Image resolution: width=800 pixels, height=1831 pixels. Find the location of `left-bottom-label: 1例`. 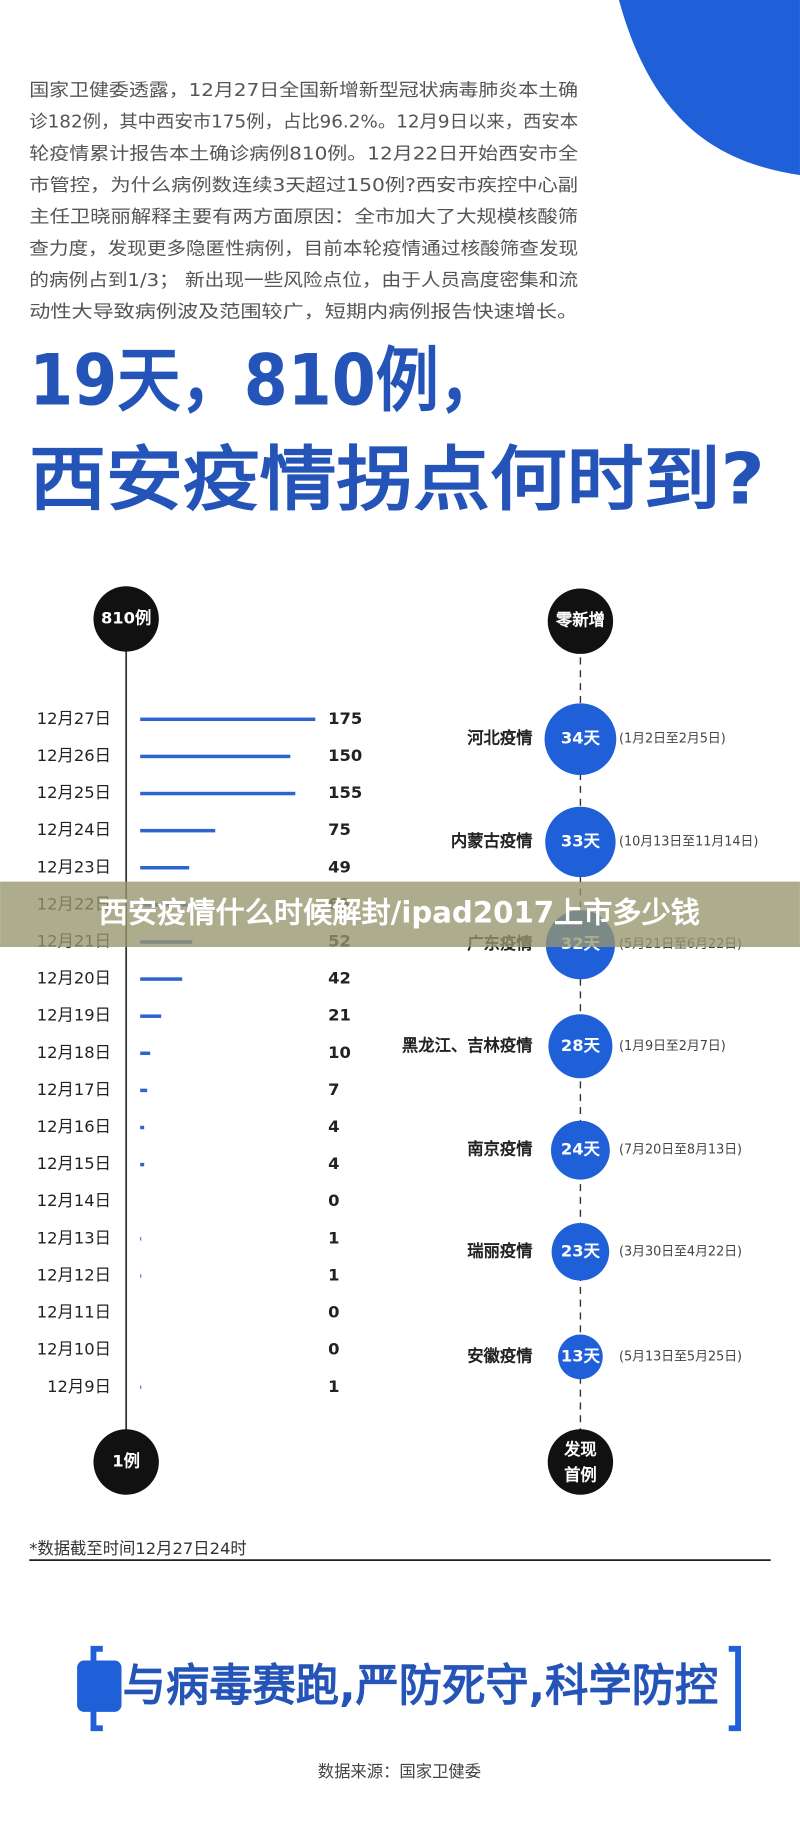

left-bottom-label: 1例 is located at coordinates (126, 1460).